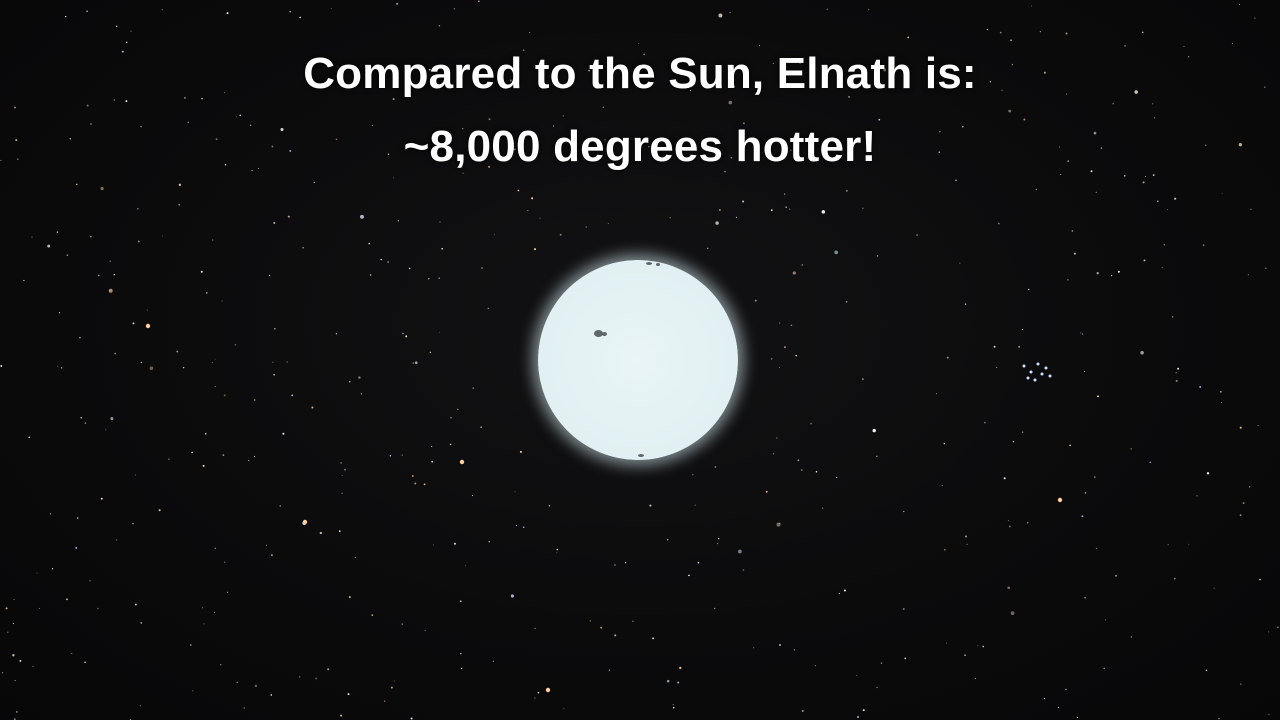  What do you see at coordinates (641, 455) in the screenshot?
I see `sunspot` at bounding box center [641, 455].